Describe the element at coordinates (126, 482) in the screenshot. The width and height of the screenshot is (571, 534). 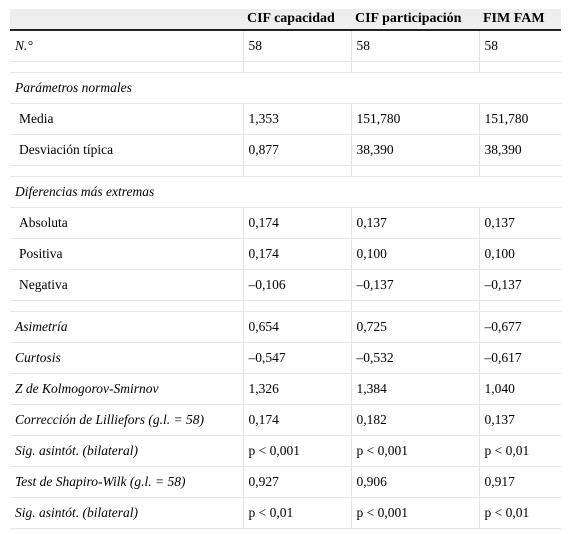
I see `row-label: Test de Shapiro-Wilk (g.l. = 58)` at that location.